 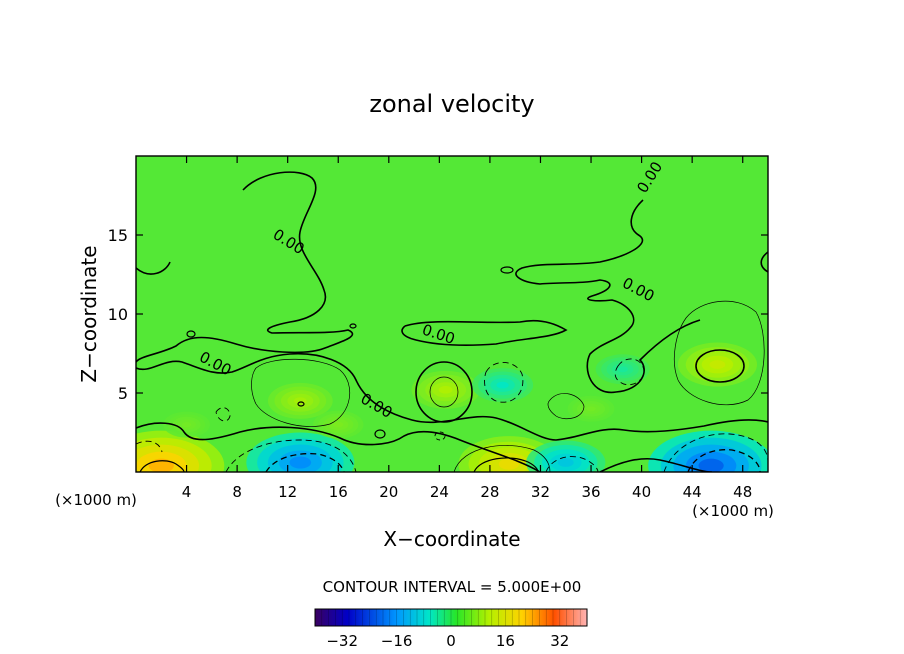 I want to click on x-tick-label: 28, so click(x=489, y=492).